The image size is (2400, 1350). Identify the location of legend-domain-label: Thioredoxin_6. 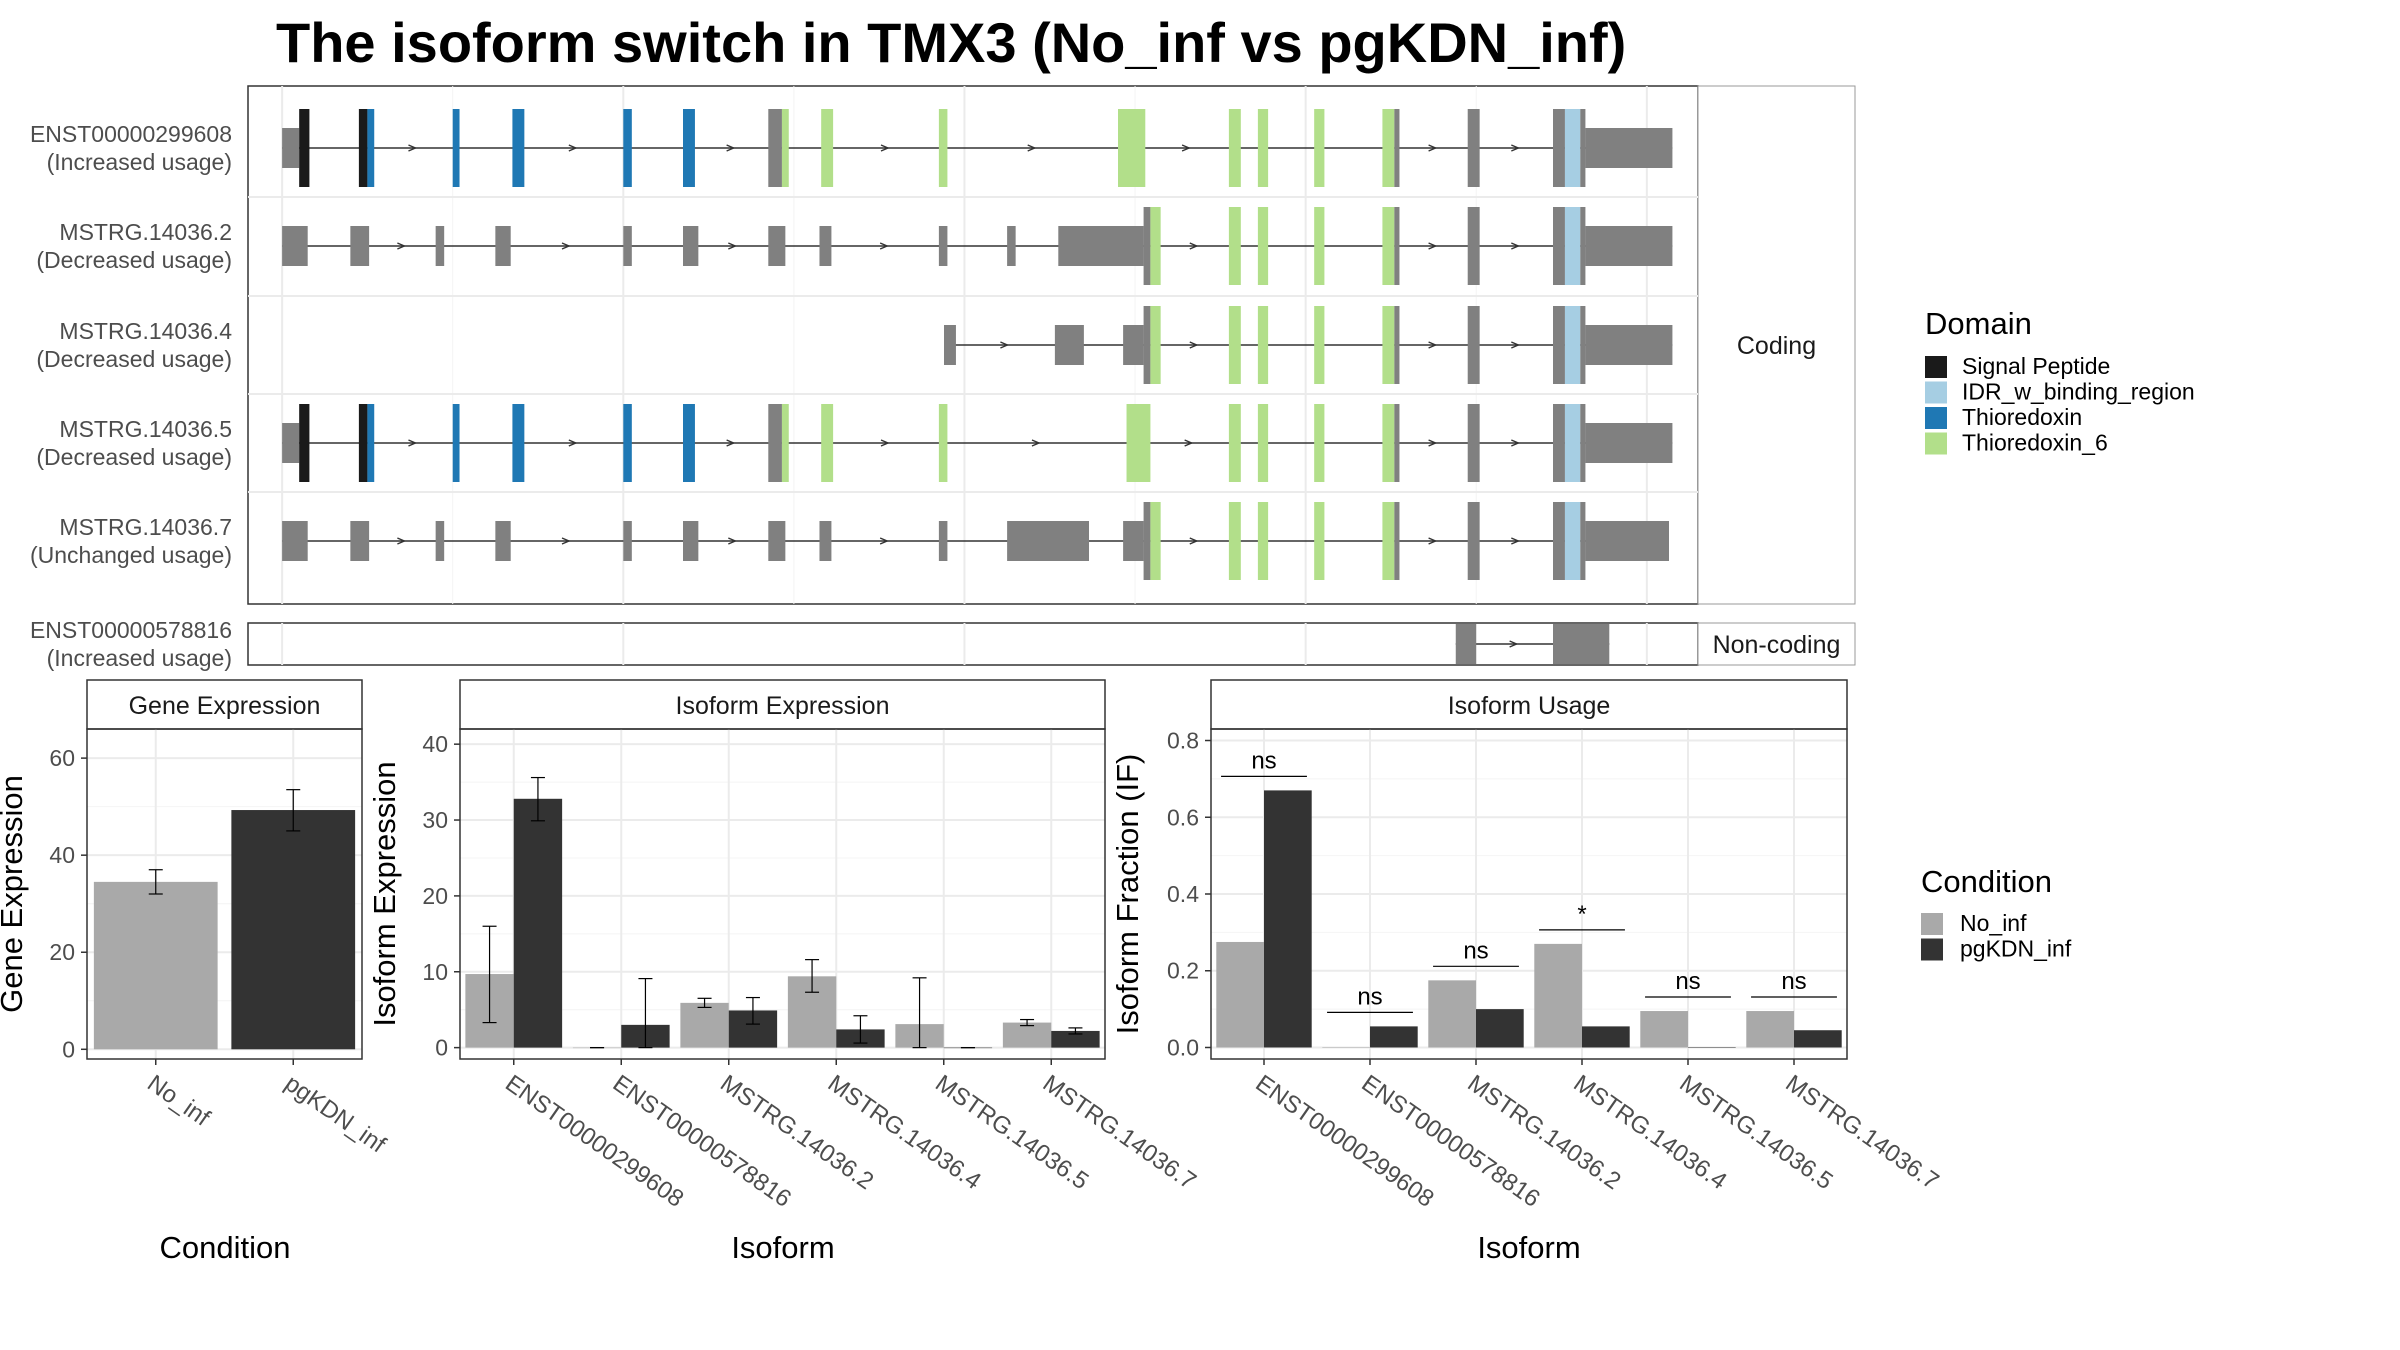
(2035, 443).